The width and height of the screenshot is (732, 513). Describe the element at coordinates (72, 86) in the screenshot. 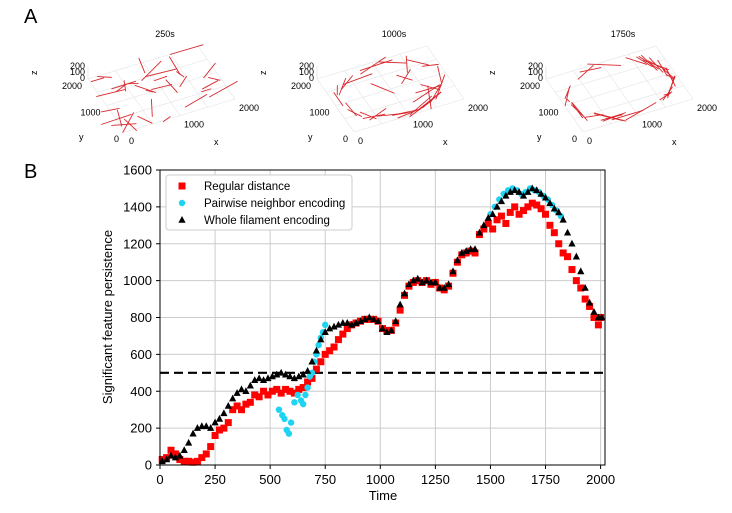

I see `y-tick-label: 2000` at that location.